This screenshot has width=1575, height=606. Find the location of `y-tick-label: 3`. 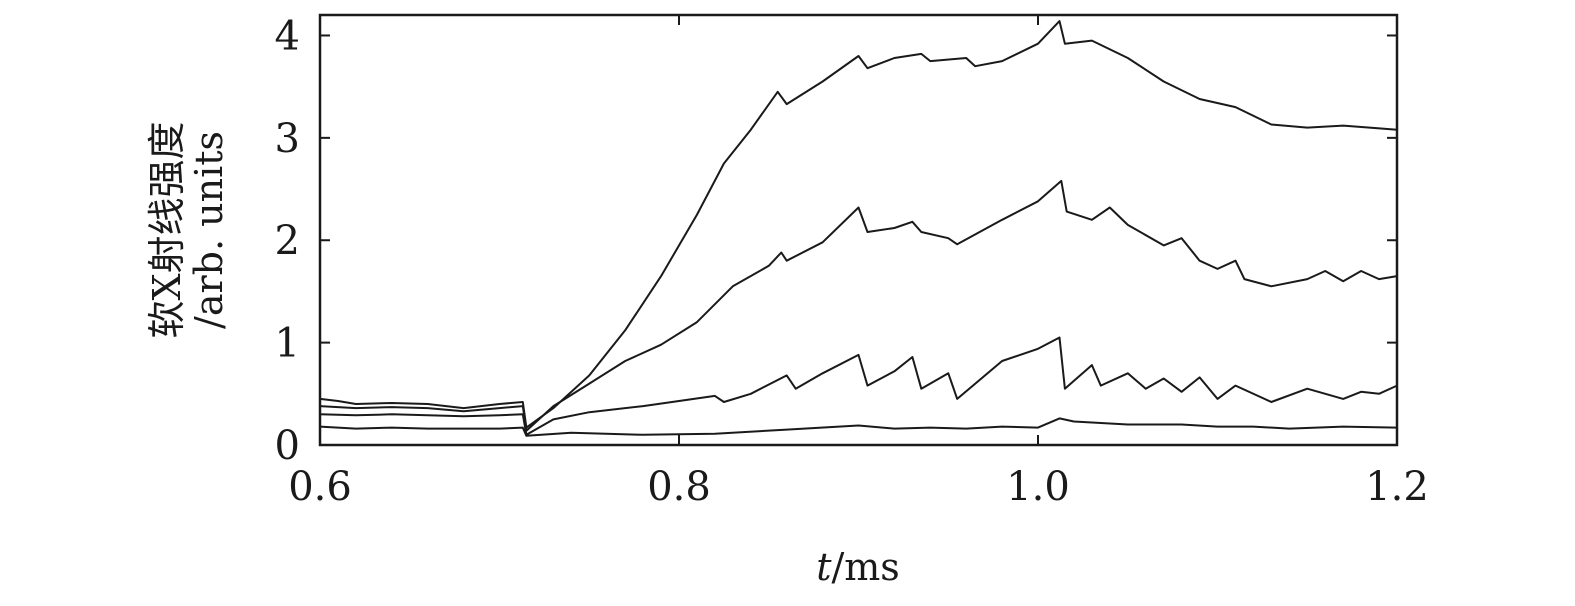

y-tick-label: 3 is located at coordinates (287, 139).